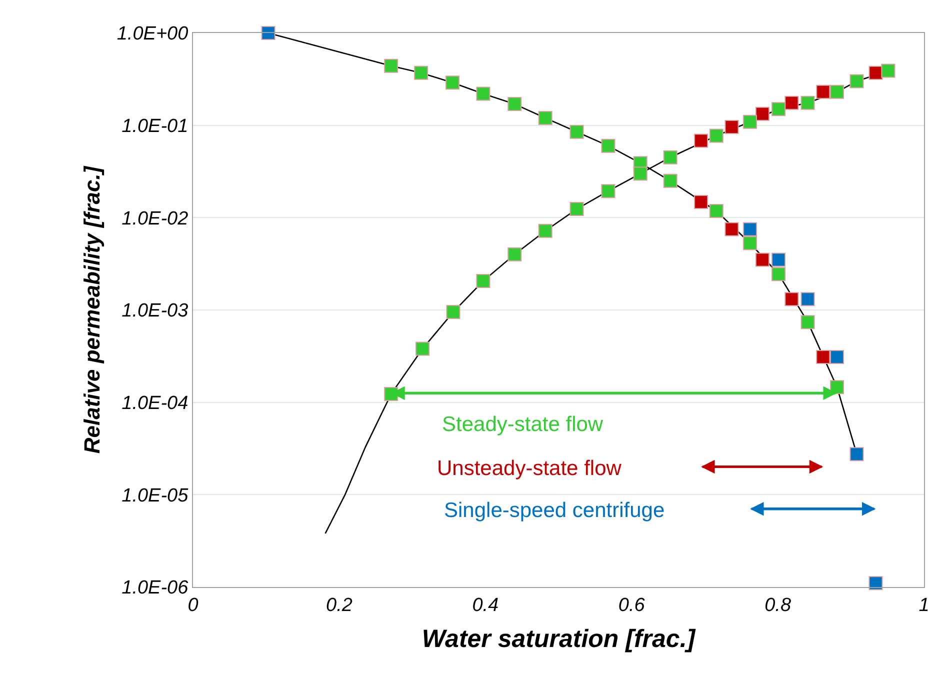  What do you see at coordinates (529, 468) in the screenshot?
I see `annotation: Unsteady-state flow` at bounding box center [529, 468].